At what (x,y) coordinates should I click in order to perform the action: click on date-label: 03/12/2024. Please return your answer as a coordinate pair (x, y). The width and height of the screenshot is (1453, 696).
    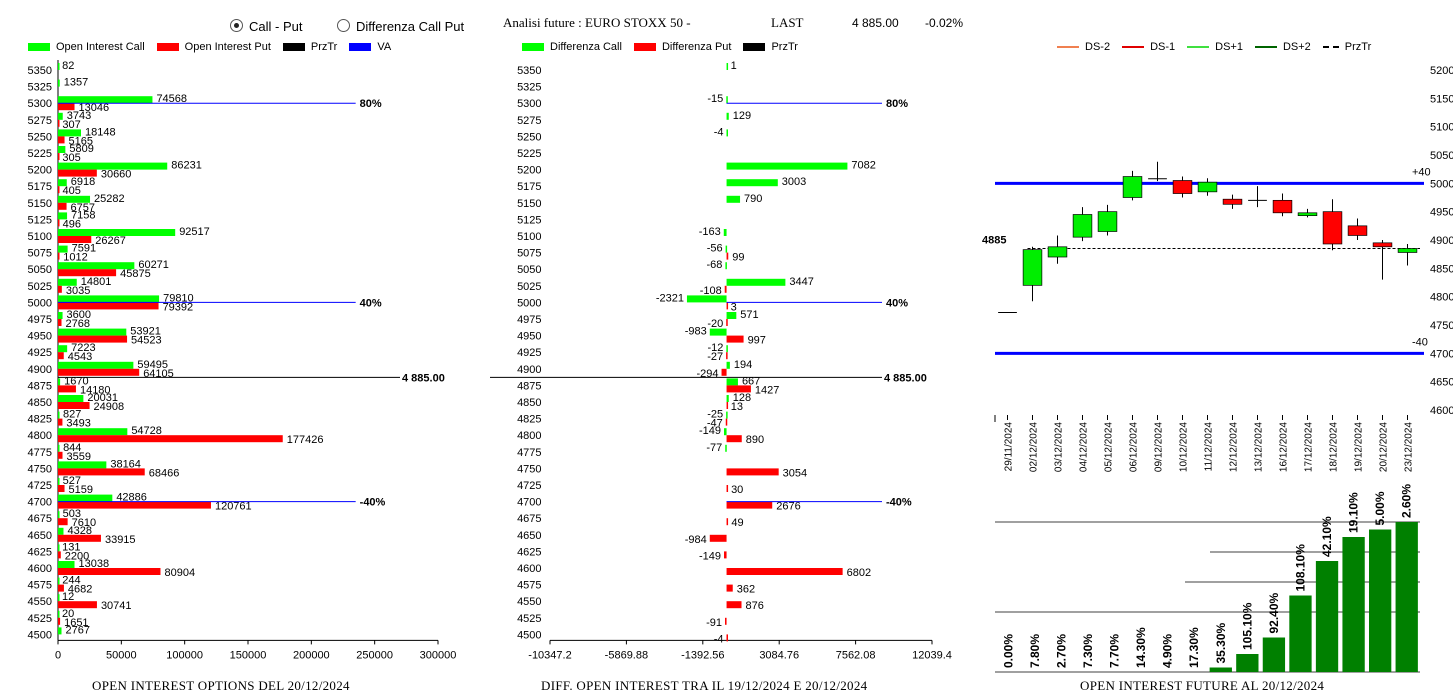
    Looking at the image, I should click on (1059, 447).